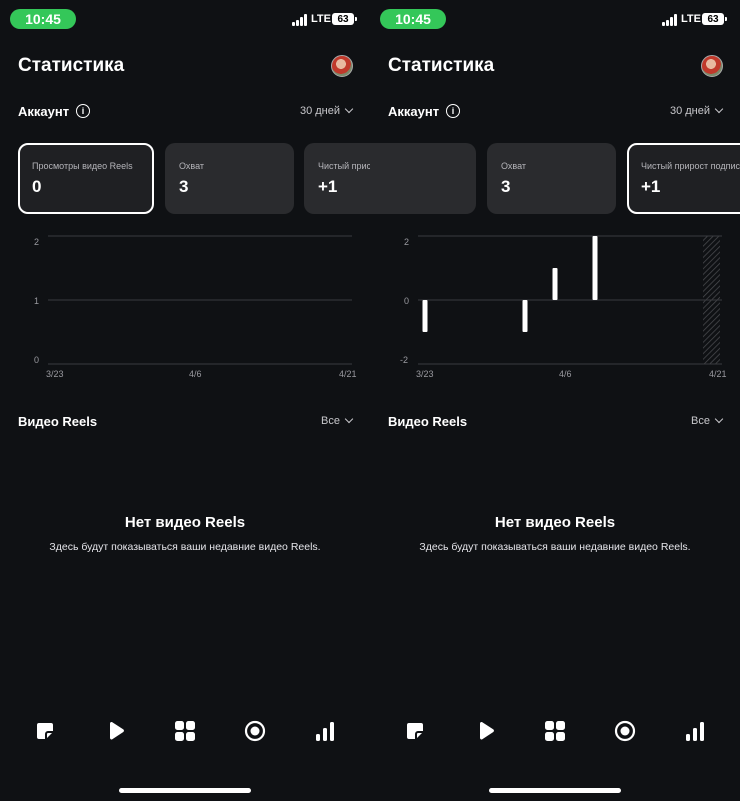 The height and width of the screenshot is (801, 740). What do you see at coordinates (423, 178) in the screenshot?
I see `metric-card-partial` at bounding box center [423, 178].